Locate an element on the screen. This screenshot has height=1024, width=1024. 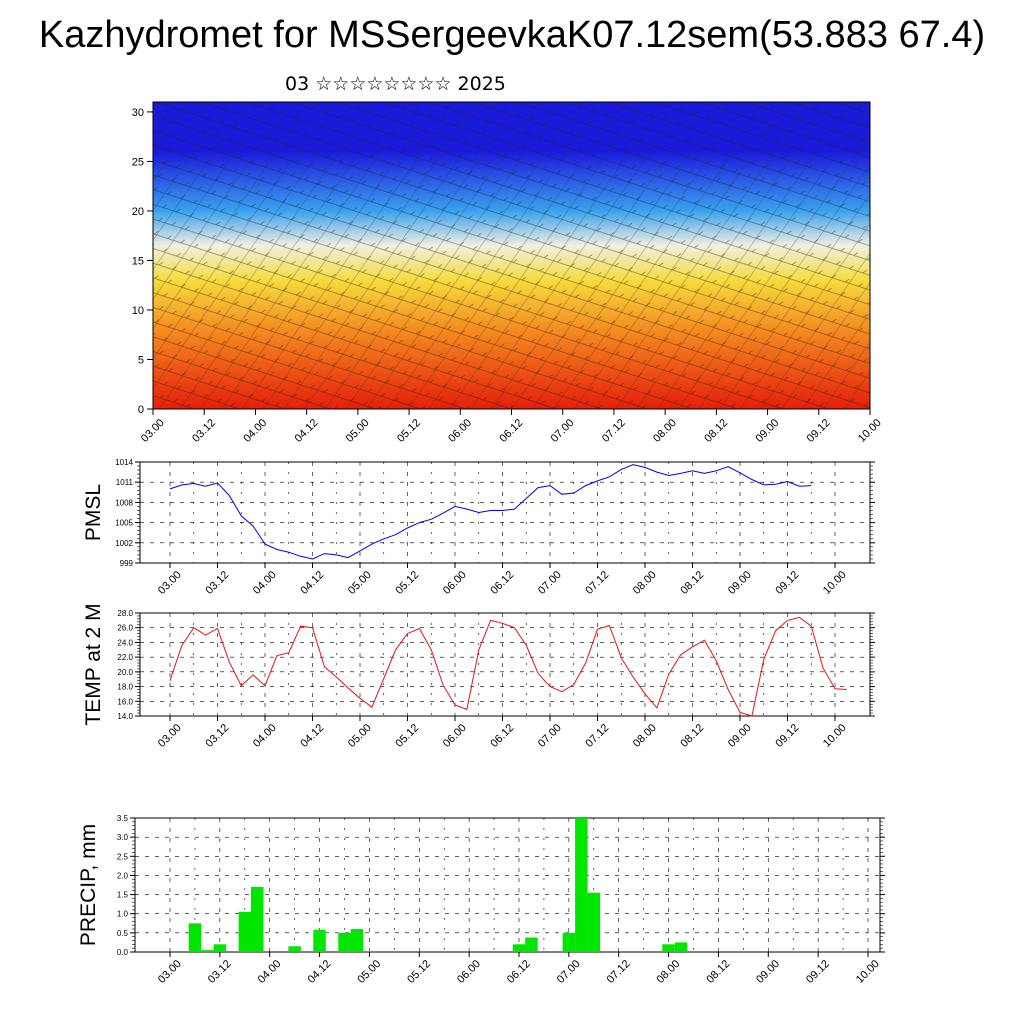
x-tick-label: 07.00 is located at coordinates (569, 972).